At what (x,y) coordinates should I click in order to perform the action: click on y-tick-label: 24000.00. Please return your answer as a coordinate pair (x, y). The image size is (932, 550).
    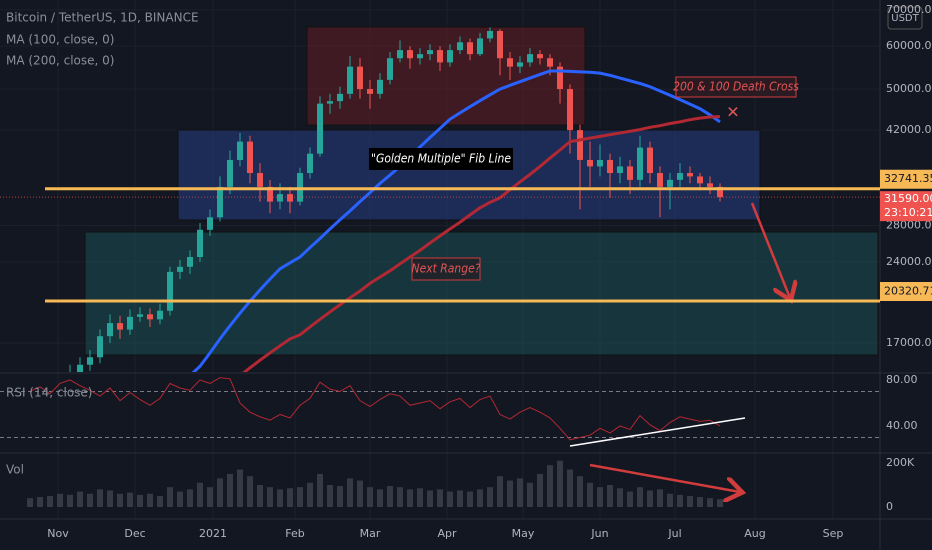
    Looking at the image, I should click on (909, 261).